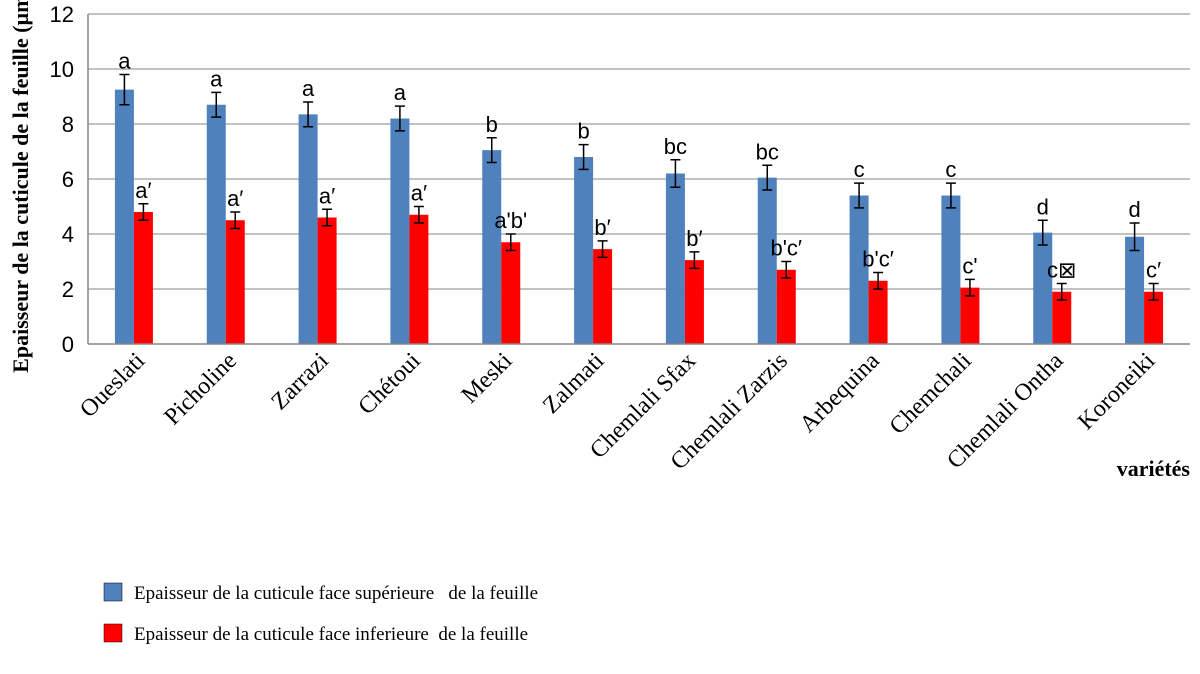  I want to click on significance-label: a'b', so click(510, 220).